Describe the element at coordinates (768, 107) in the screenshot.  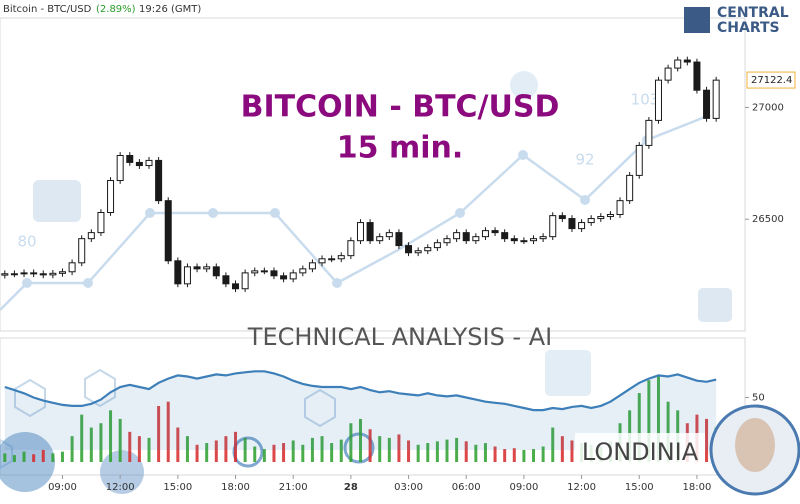
I see `y-tick-label: 27000` at that location.